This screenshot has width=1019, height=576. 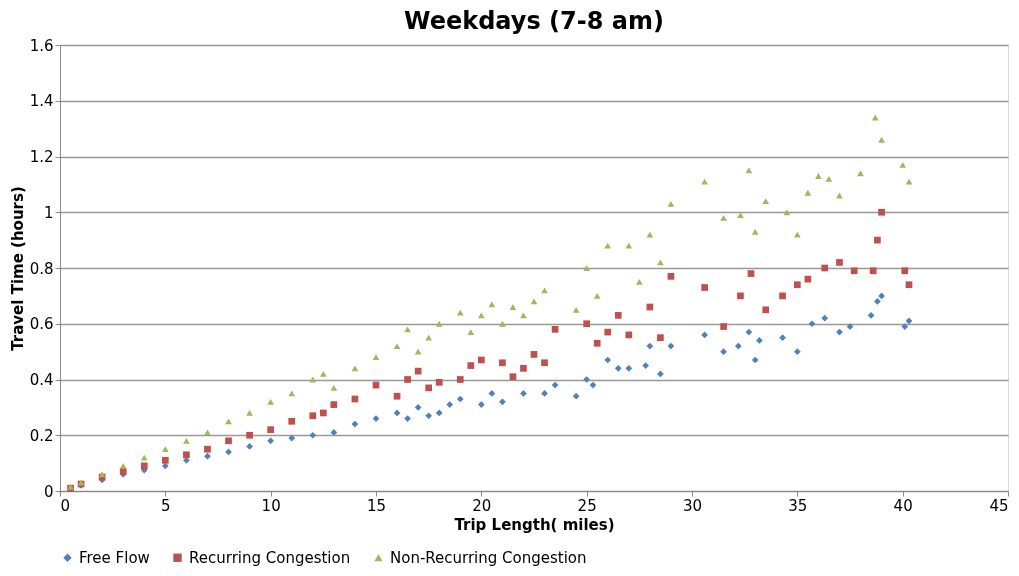 What do you see at coordinates (270, 557) in the screenshot?
I see `legend-label: Recurring Congestion` at bounding box center [270, 557].